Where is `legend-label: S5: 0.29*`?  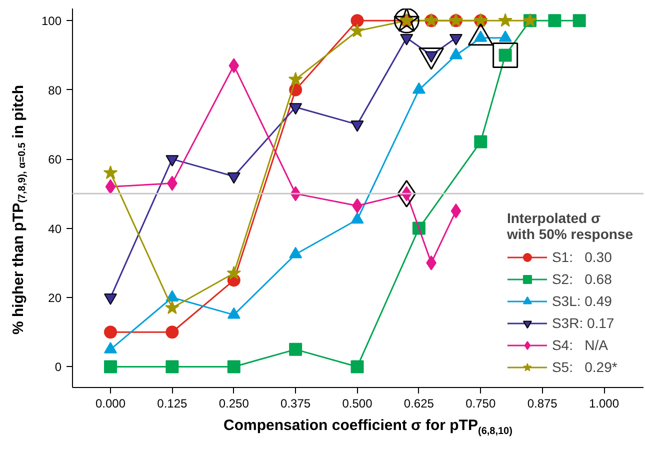 legend-label: S5: 0.29* is located at coordinates (585, 367).